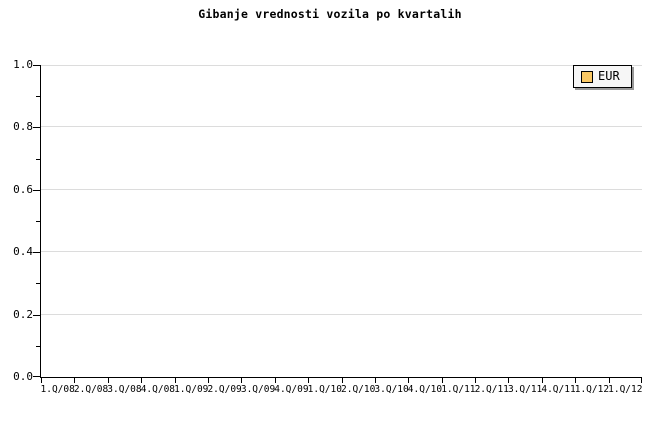  I want to click on legend: EUR, so click(602, 76).